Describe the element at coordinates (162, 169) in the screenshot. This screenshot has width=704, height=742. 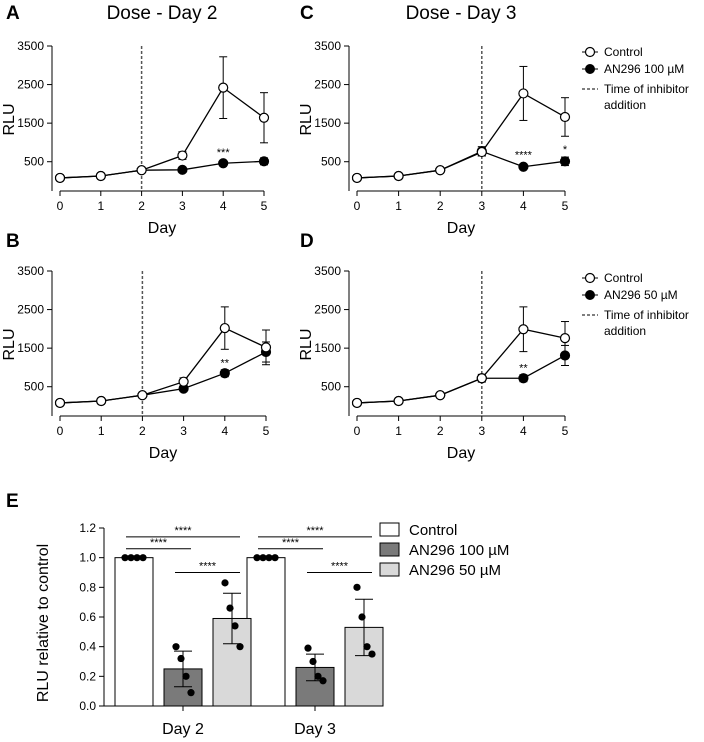
I see `series-line-a-drug` at that location.